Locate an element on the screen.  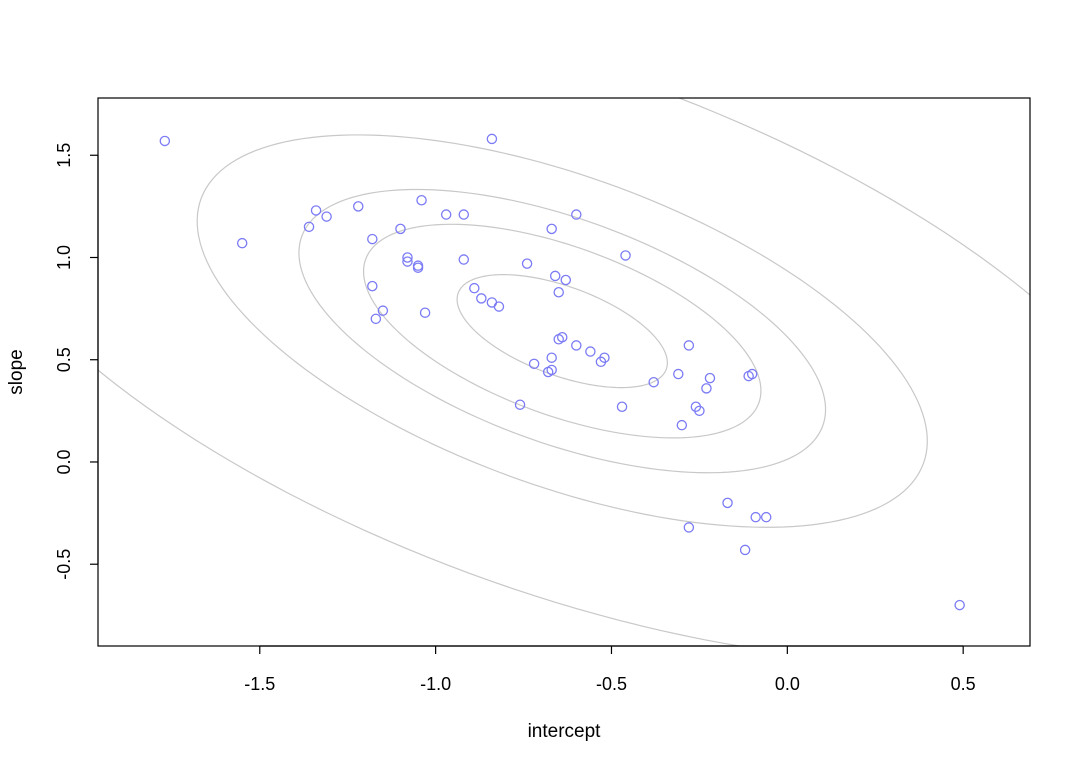
x-tick-label: -0.5 is located at coordinates (611, 684).